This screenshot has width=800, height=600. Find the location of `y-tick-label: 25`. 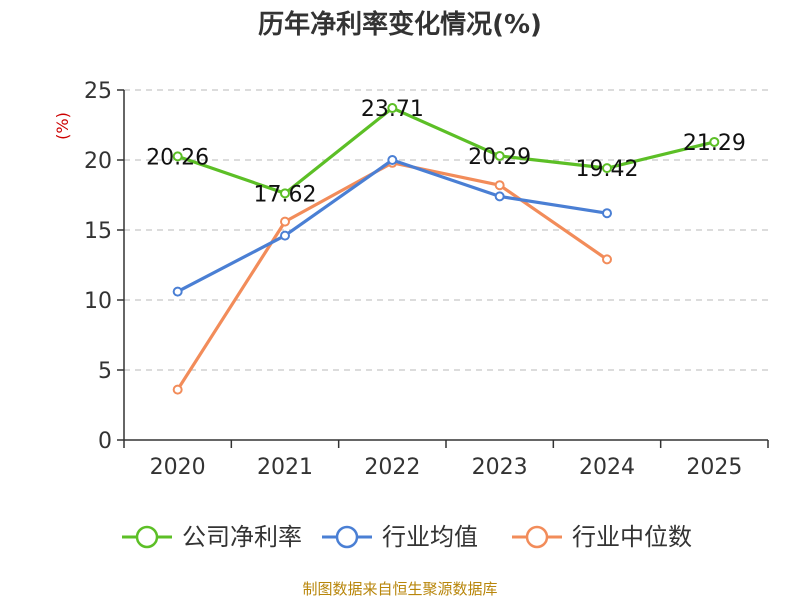

y-tick-label: 25 is located at coordinates (98, 91).